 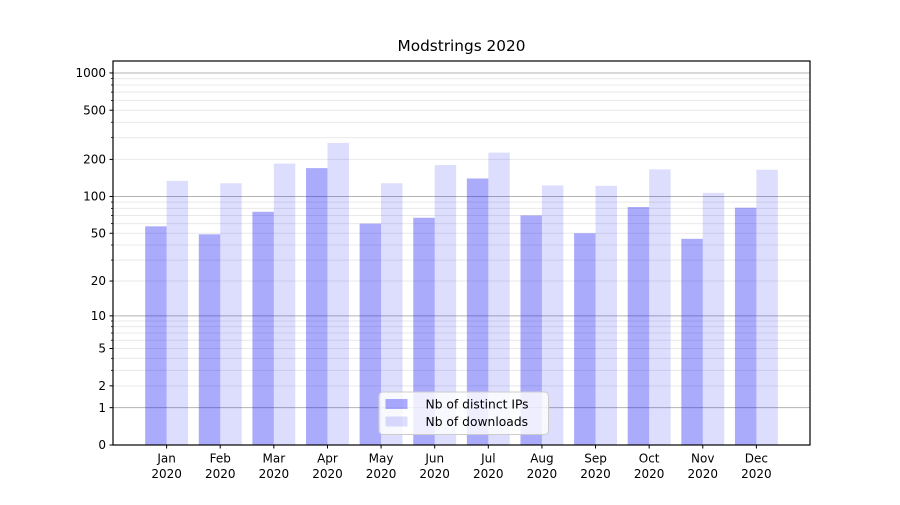 What do you see at coordinates (98, 316) in the screenshot?
I see `y-tick-label-10: 10` at bounding box center [98, 316].